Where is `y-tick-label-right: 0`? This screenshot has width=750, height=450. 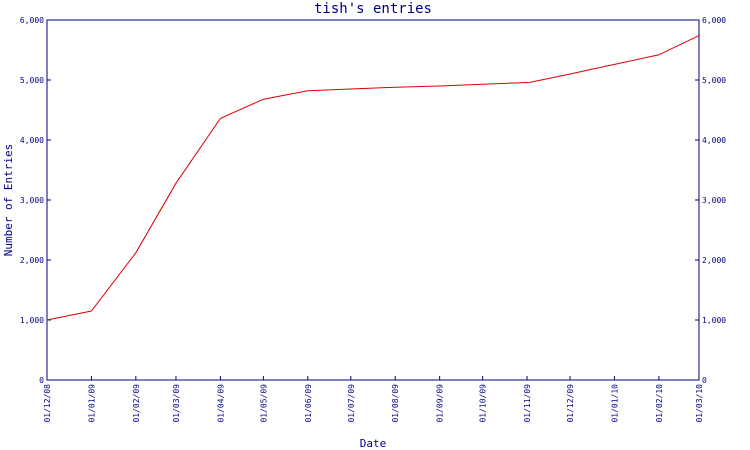 y-tick-label-right: 0 is located at coordinates (704, 380).